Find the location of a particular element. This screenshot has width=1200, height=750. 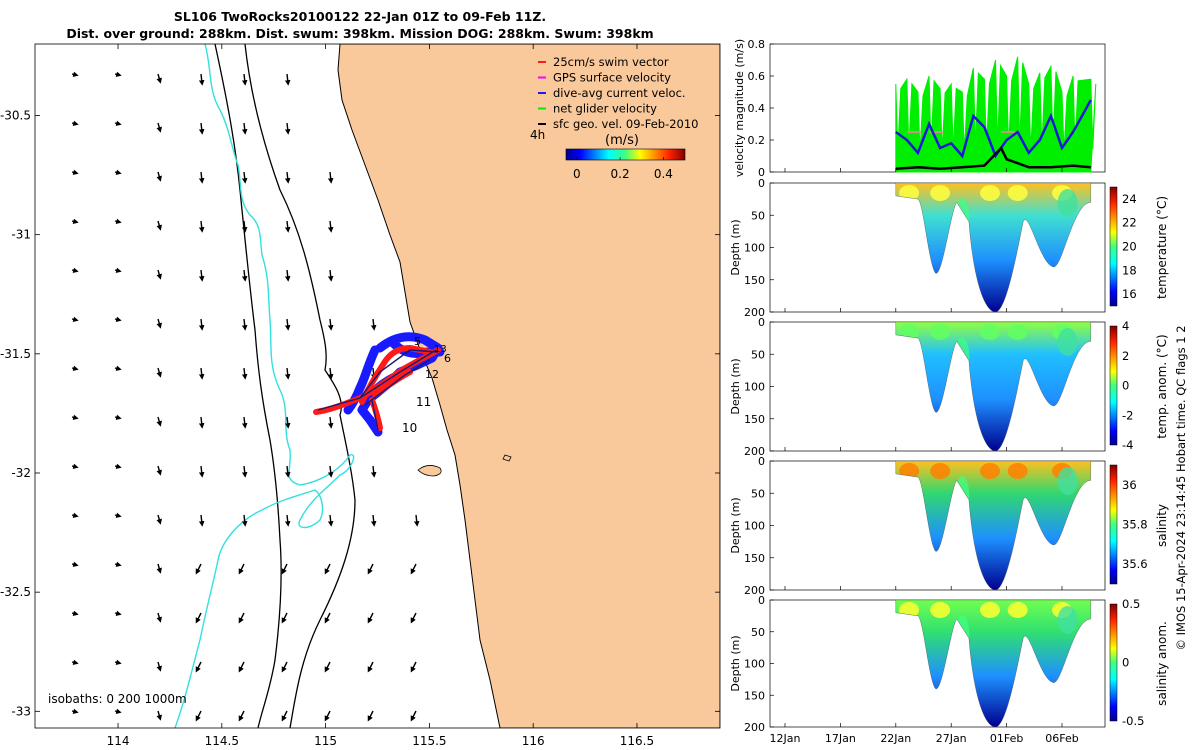

map-colorbar-tick-label: 0.2 is located at coordinates (620, 174).